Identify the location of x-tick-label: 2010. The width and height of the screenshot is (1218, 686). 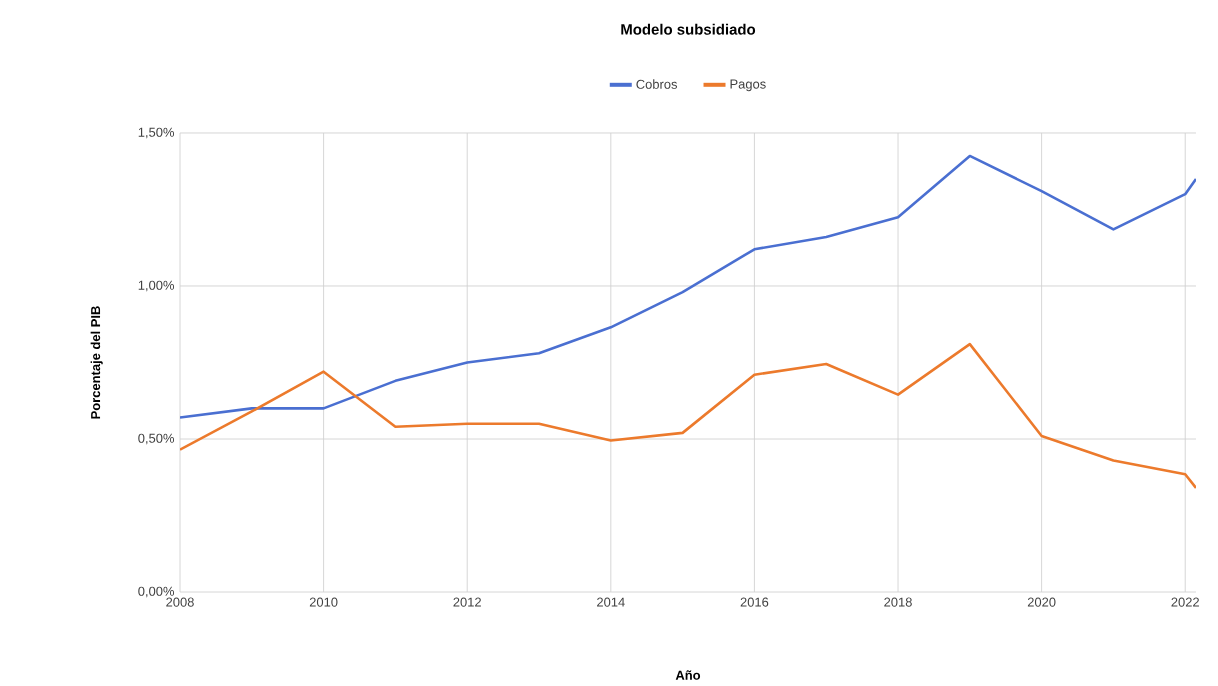
(323, 602).